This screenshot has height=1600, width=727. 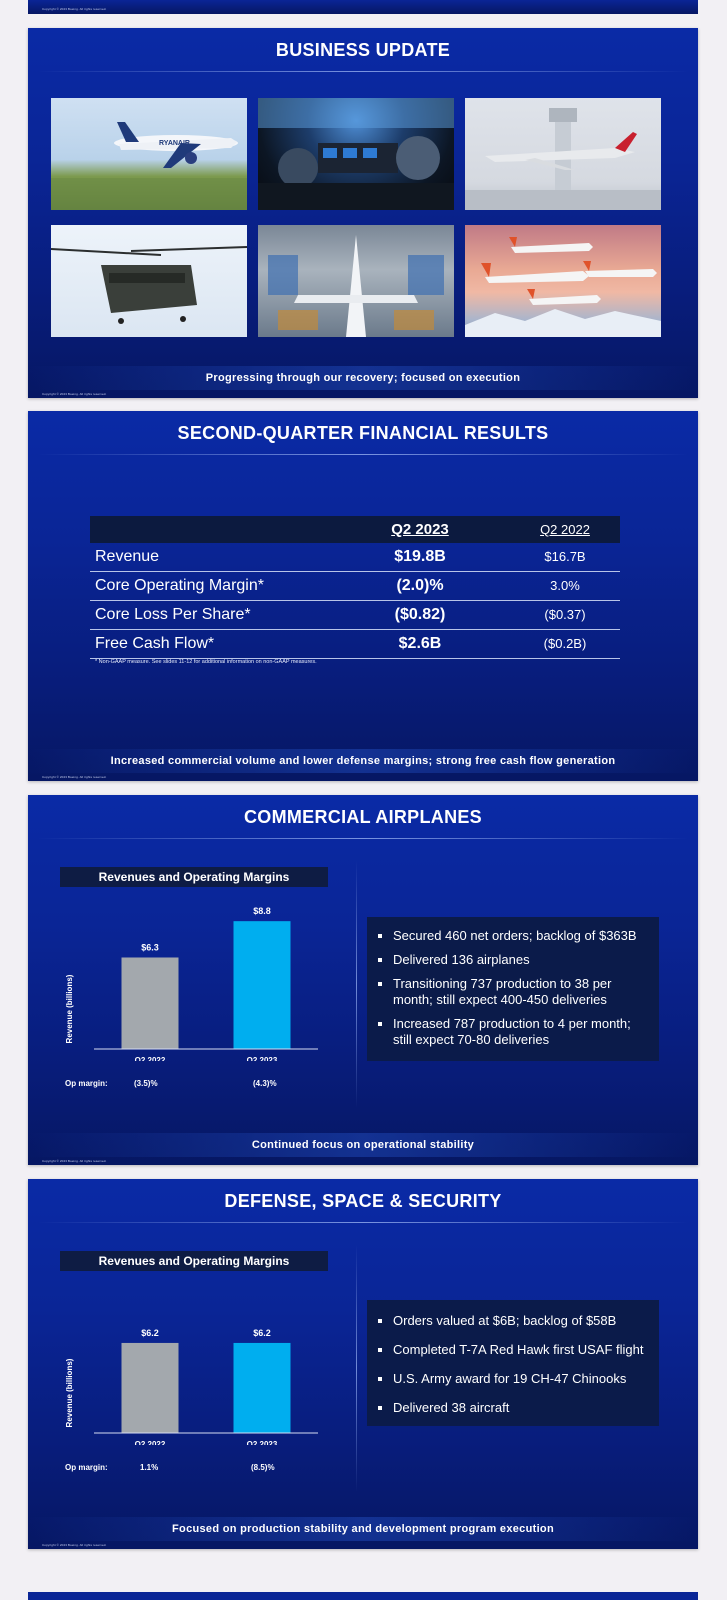 What do you see at coordinates (362, 817) in the screenshot?
I see `slide-title: COMMERCIAL AIRPLANES` at bounding box center [362, 817].